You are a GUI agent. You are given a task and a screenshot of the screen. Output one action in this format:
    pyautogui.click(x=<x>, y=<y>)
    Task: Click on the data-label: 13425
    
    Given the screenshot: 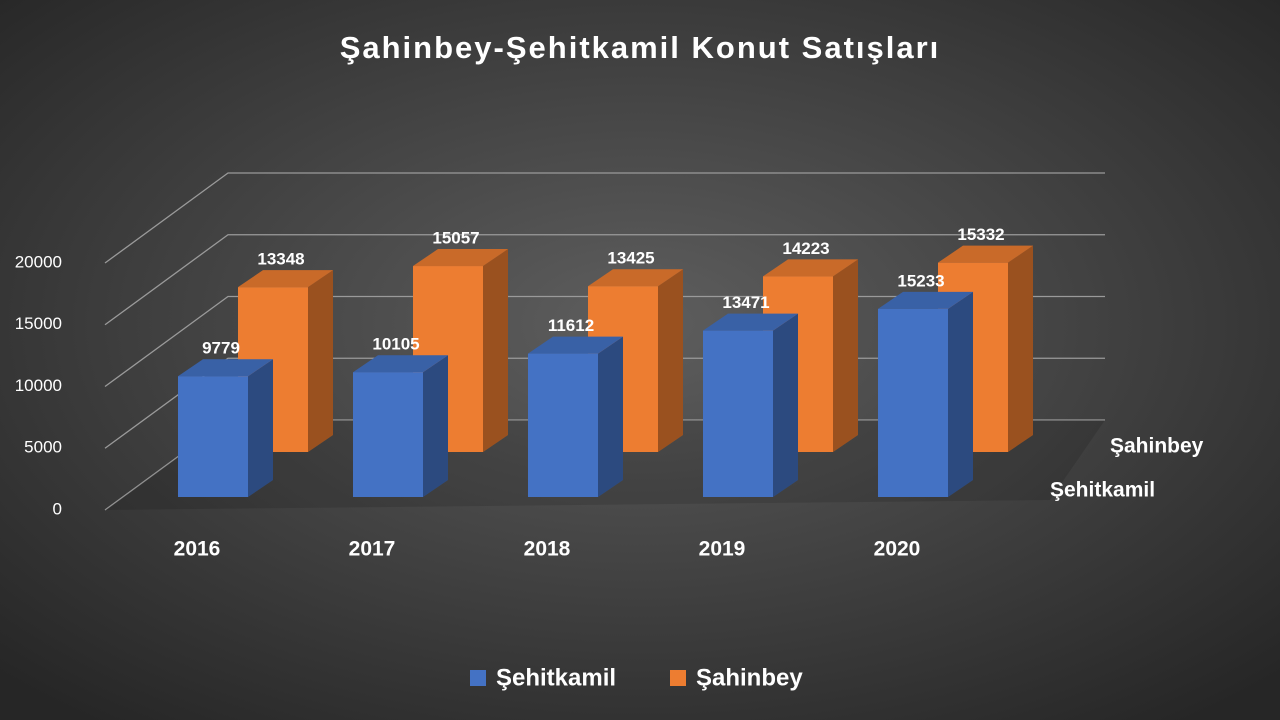 What is the action you would take?
    pyautogui.click(x=630, y=258)
    